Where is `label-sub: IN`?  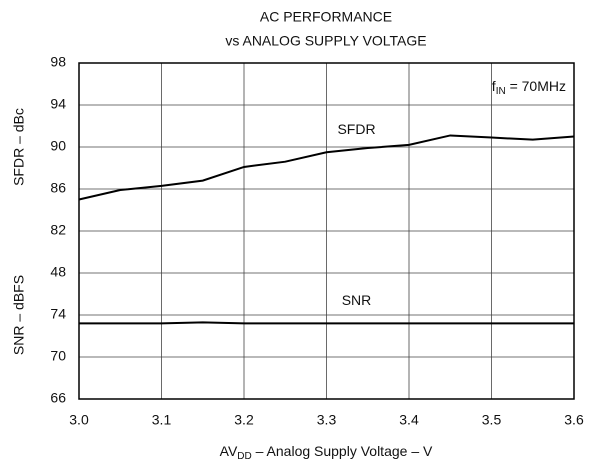 label-sub: IN is located at coordinates (501, 91).